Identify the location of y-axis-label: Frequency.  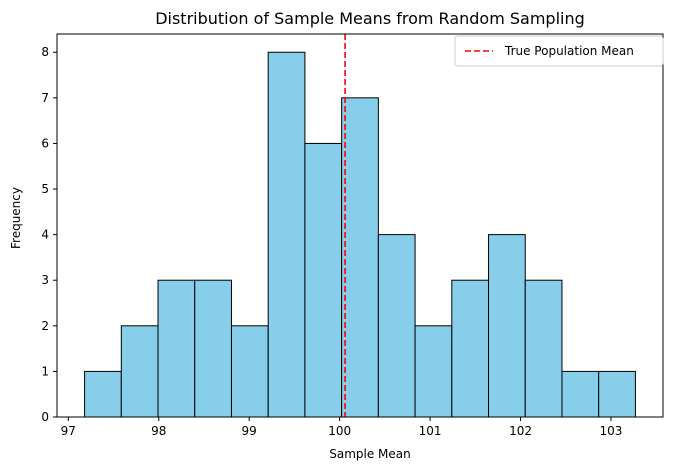
(16, 218).